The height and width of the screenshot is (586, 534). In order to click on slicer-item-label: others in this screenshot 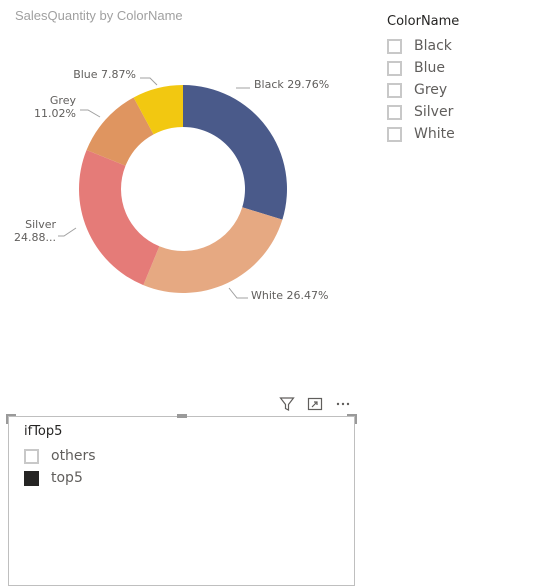, I will do `click(73, 456)`.